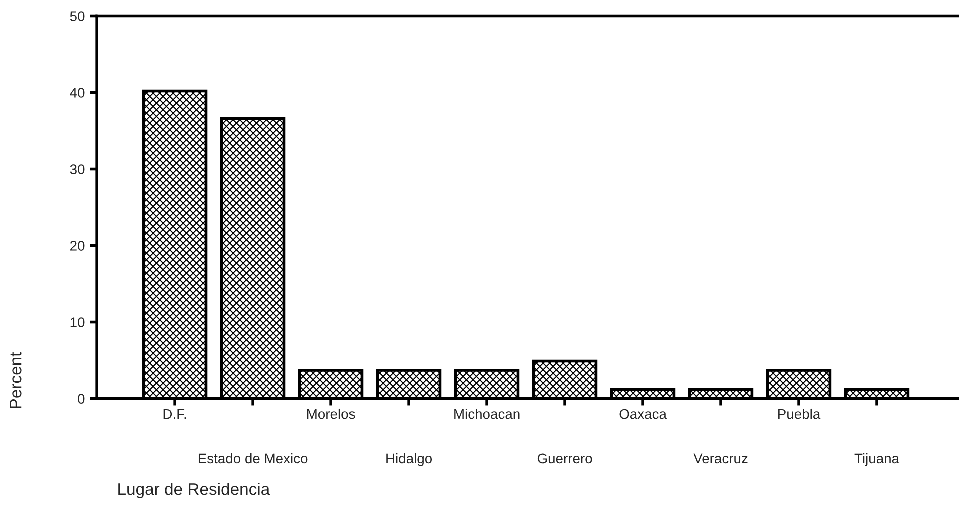 The height and width of the screenshot is (508, 961). What do you see at coordinates (721, 459) in the screenshot?
I see `x-tick-label: Veracruz` at bounding box center [721, 459].